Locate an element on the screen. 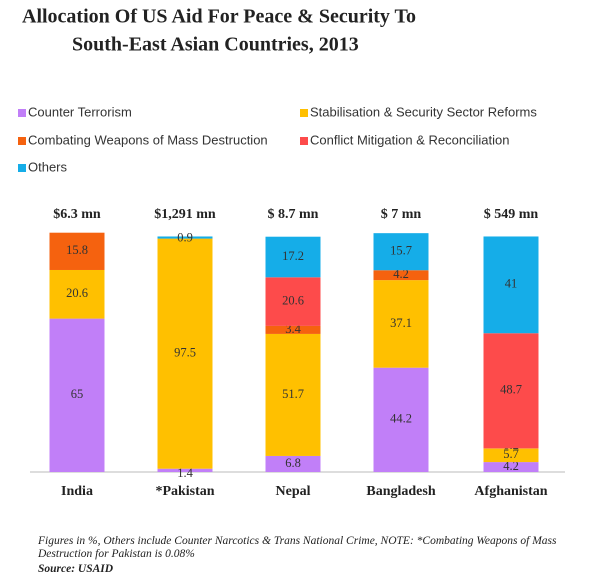 This screenshot has height=581, width=595. x-tick-label: India is located at coordinates (77, 491).